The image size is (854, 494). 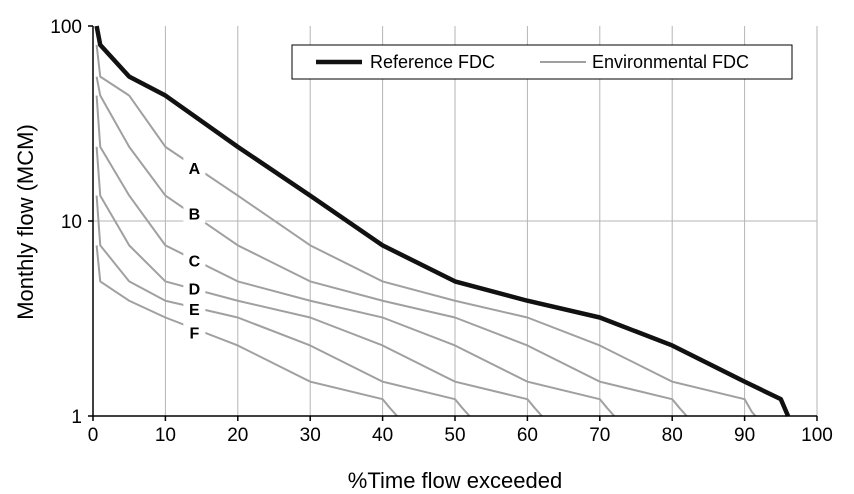 I want to click on x-tick-label-70: 70, so click(x=599, y=435).